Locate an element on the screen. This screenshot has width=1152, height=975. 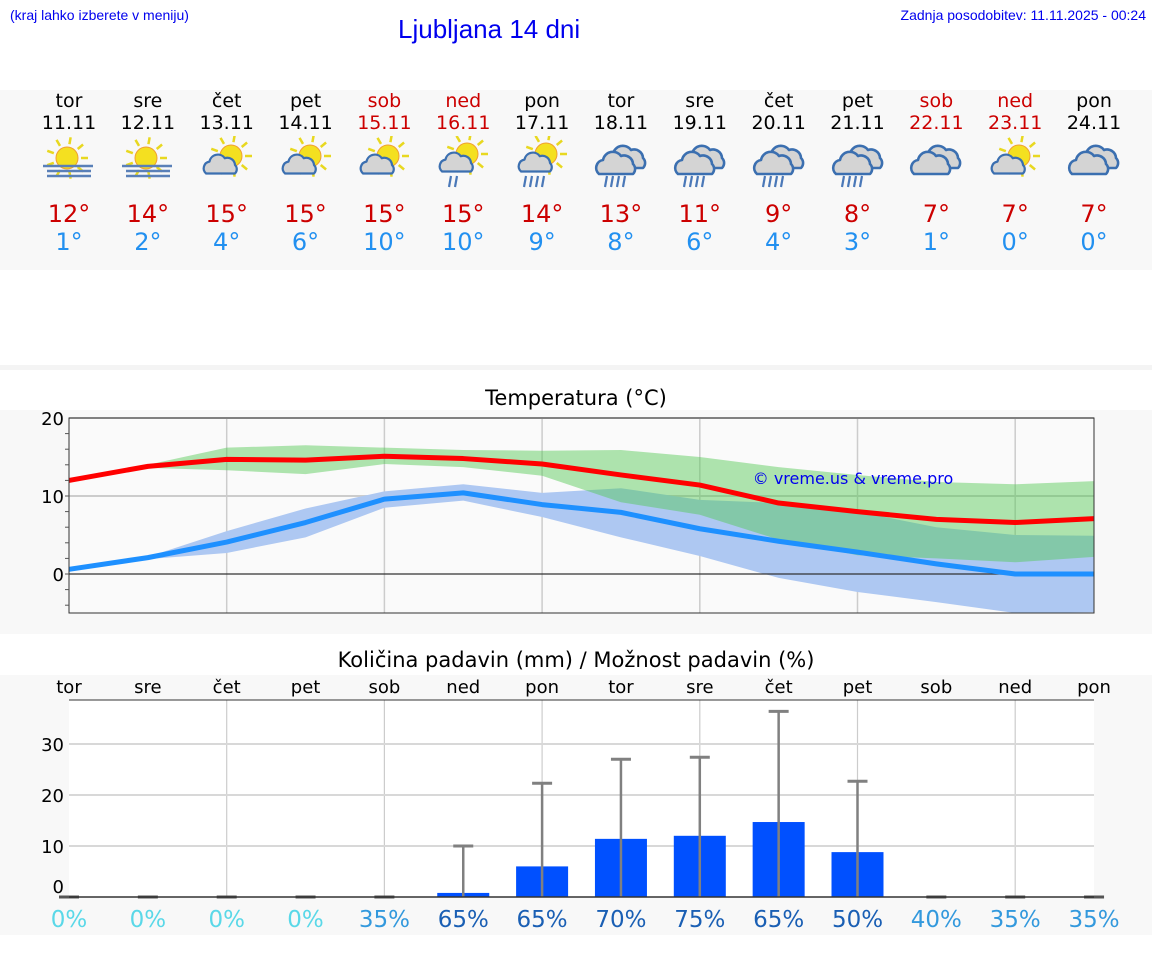
day-date: 18.11 is located at coordinates (621, 123).